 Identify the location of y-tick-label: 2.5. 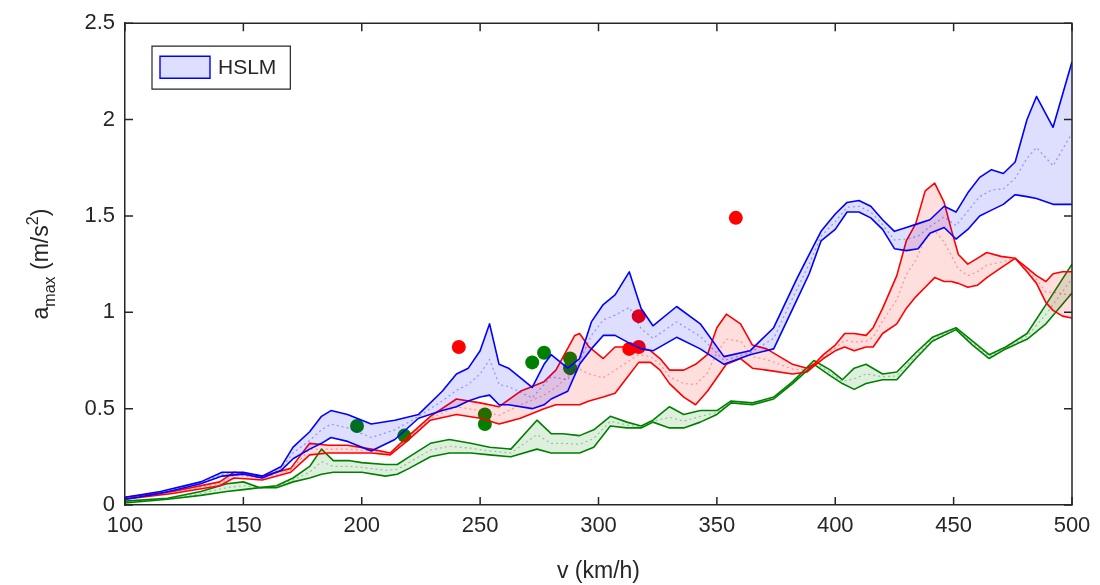
(99, 22).